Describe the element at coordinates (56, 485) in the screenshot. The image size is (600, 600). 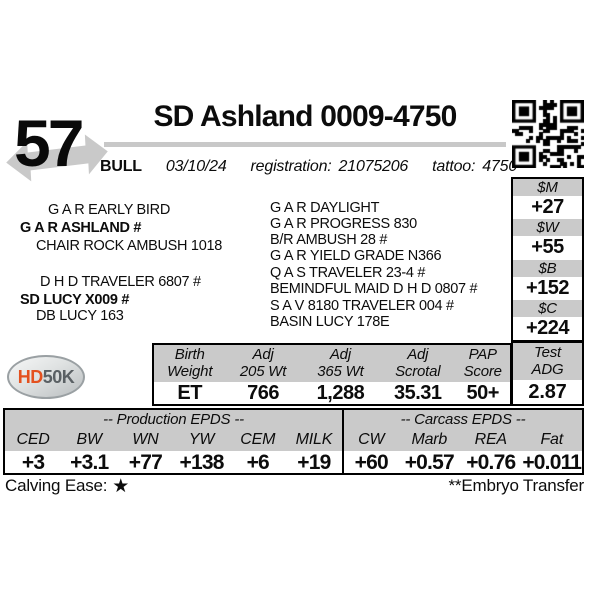
I see `calving-ease-label: Calving Ease:` at that location.